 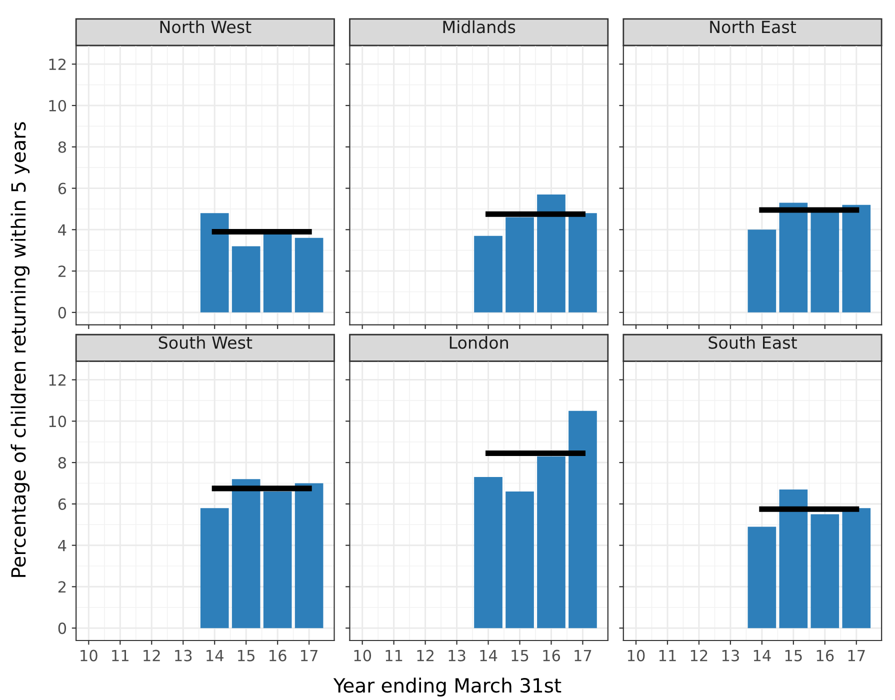 I want to click on chart-title: Midlands, so click(x=479, y=27).